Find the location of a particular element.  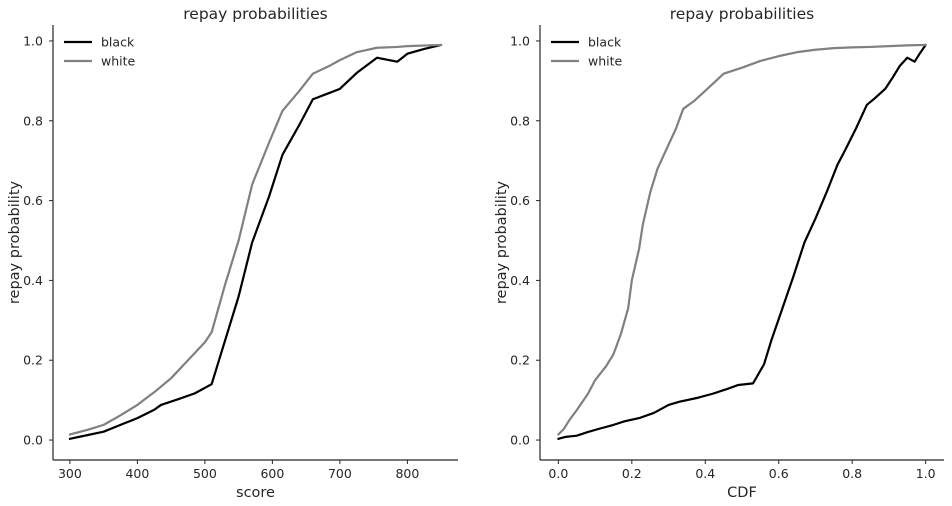

x-axis-label: CDF is located at coordinates (742, 493).